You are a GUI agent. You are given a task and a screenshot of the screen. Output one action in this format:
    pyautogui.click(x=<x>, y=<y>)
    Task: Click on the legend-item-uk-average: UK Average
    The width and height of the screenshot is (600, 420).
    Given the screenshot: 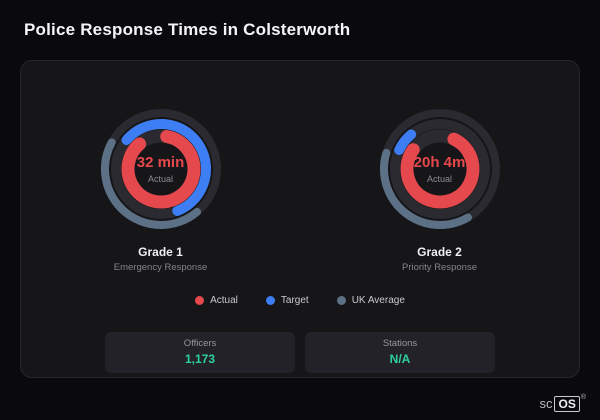 What is the action you would take?
    pyautogui.click(x=370, y=300)
    